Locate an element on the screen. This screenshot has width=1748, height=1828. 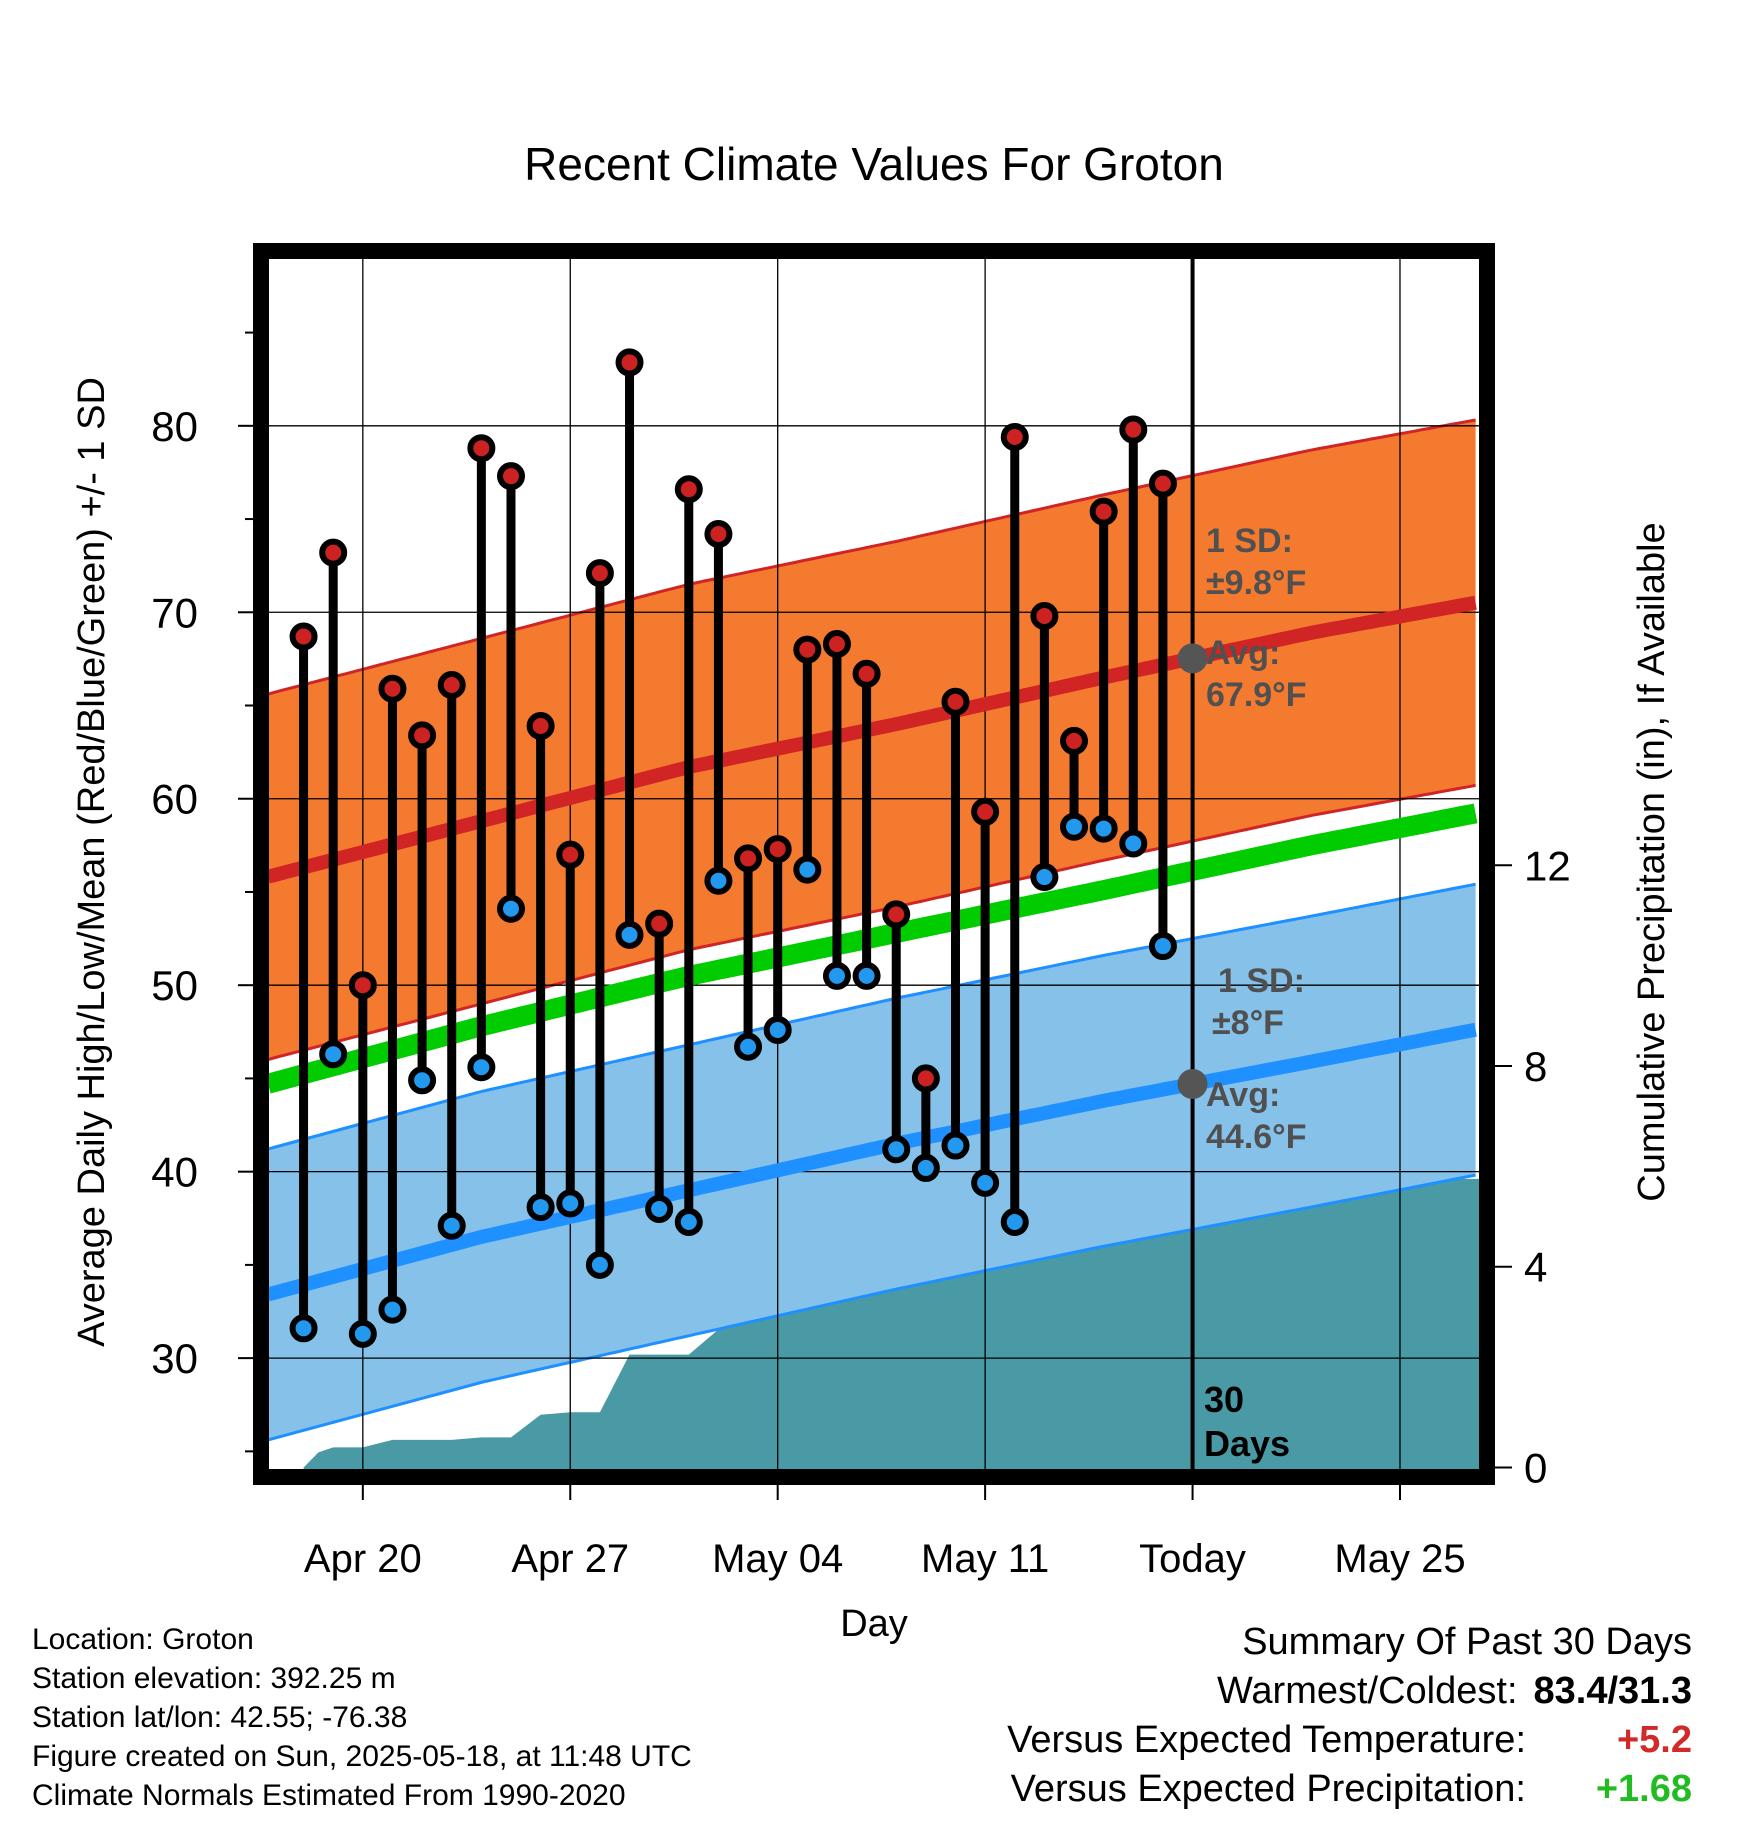
temp-value: +5.2 is located at coordinates (1654, 1740).